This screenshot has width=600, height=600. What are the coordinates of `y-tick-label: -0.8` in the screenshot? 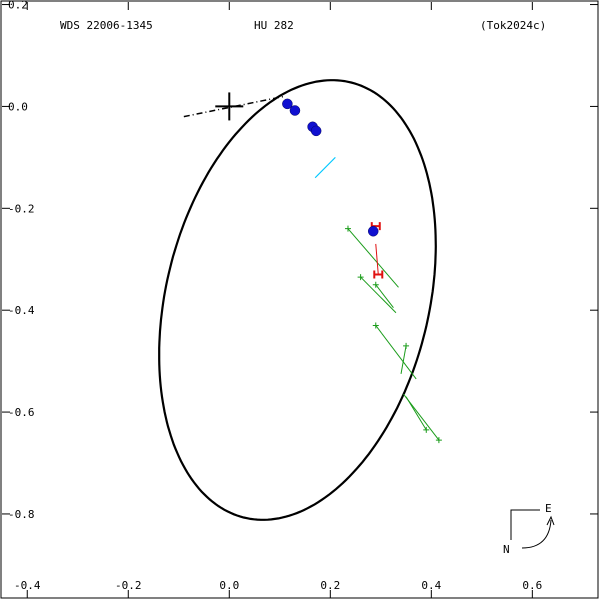 It's located at (21, 514).